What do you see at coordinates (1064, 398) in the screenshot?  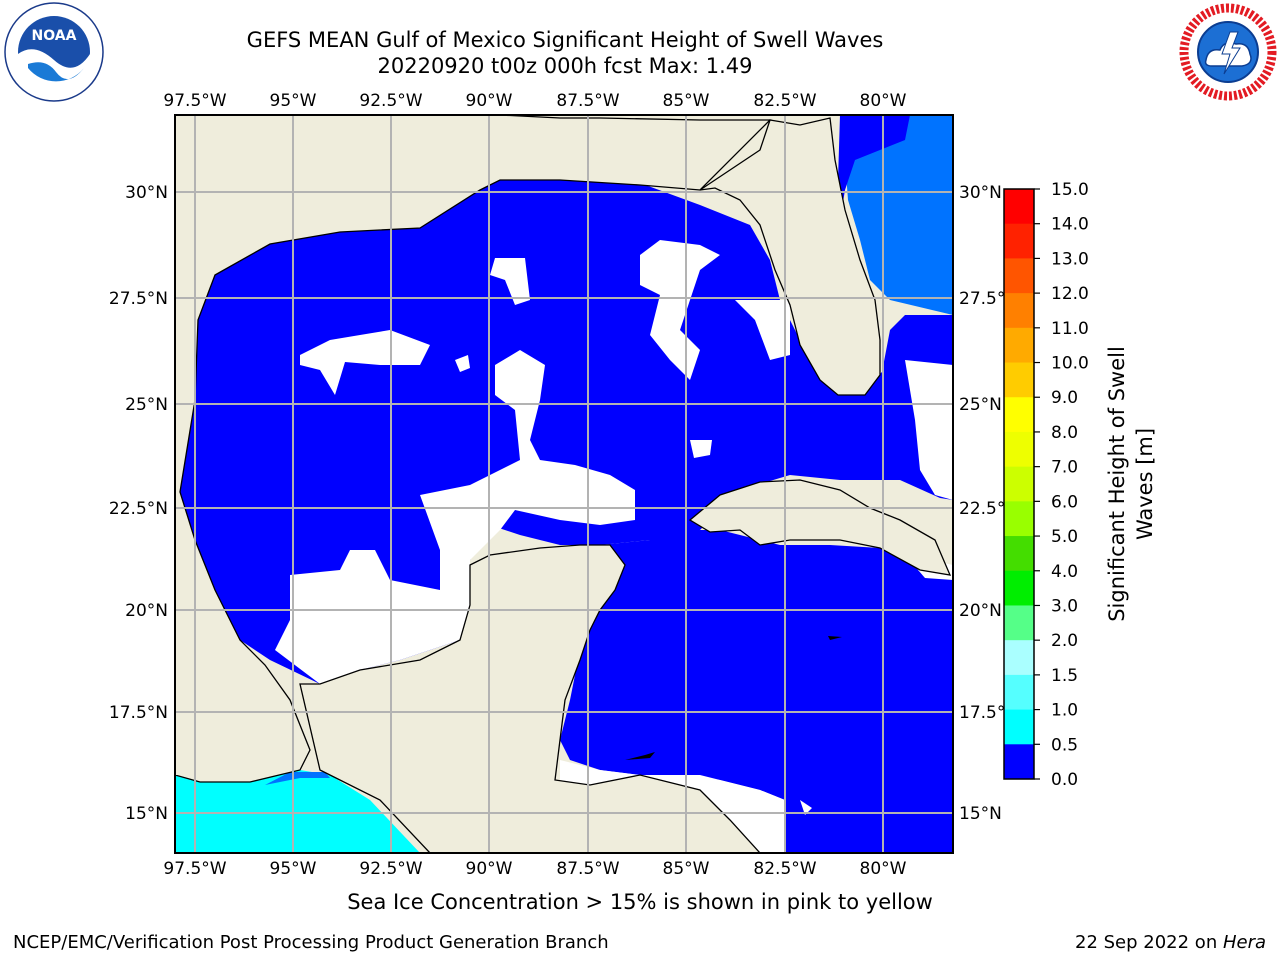 I see `colorbar-tick-label: 9.0` at bounding box center [1064, 398].